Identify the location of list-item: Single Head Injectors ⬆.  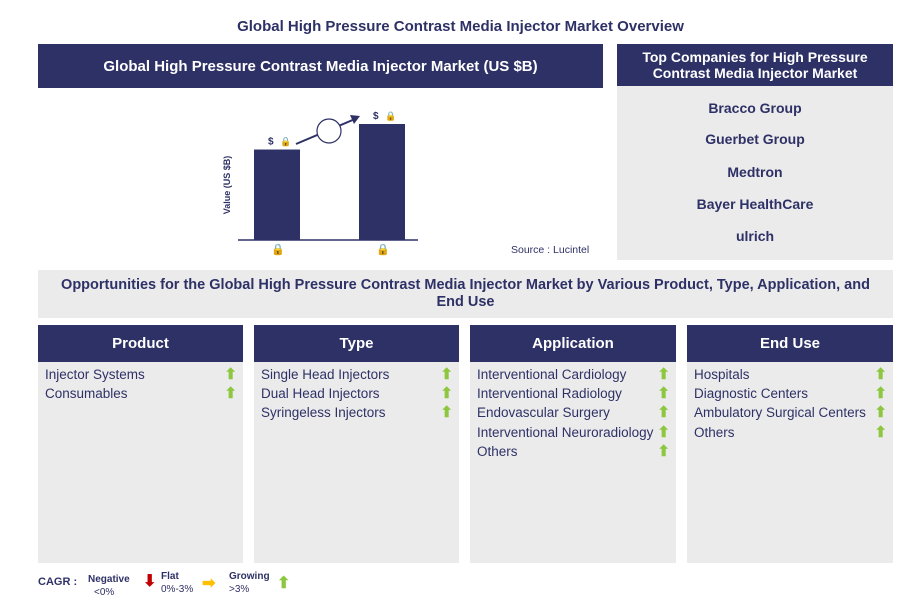
(356, 374).